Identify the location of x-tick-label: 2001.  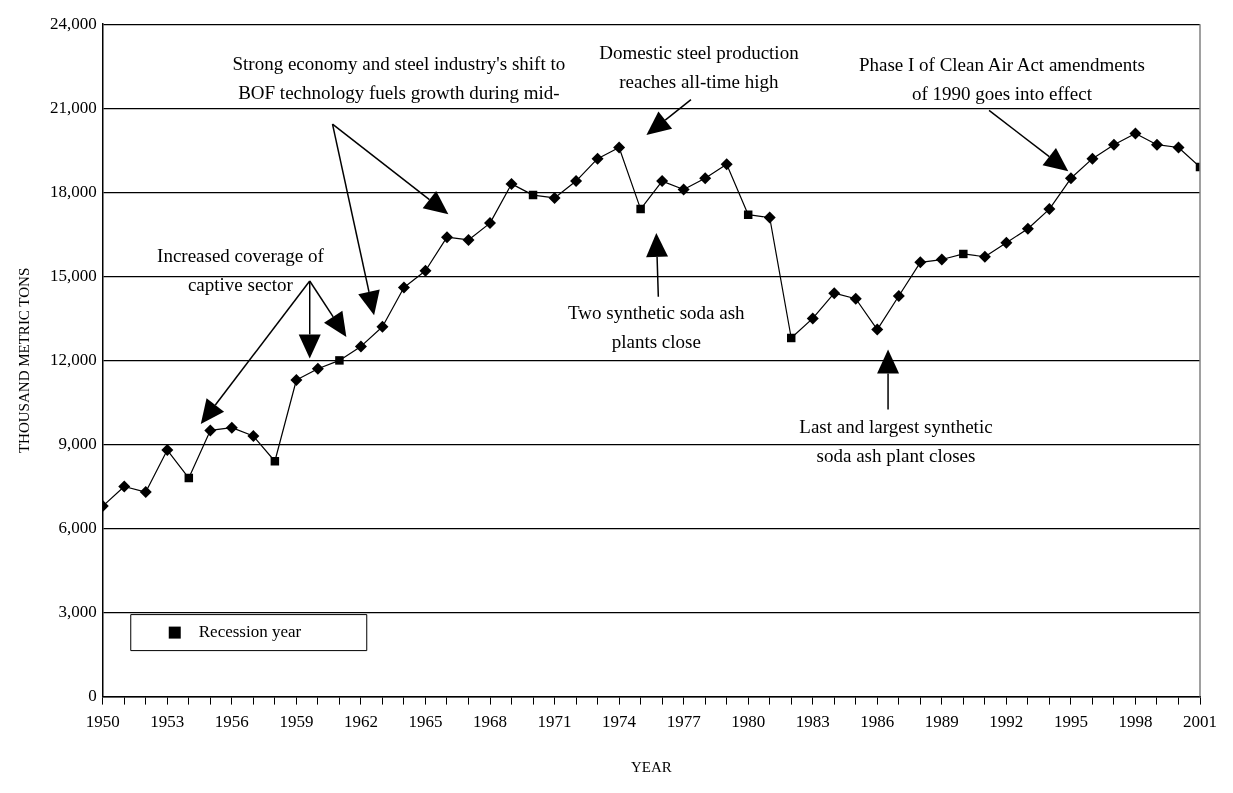
(1200, 722).